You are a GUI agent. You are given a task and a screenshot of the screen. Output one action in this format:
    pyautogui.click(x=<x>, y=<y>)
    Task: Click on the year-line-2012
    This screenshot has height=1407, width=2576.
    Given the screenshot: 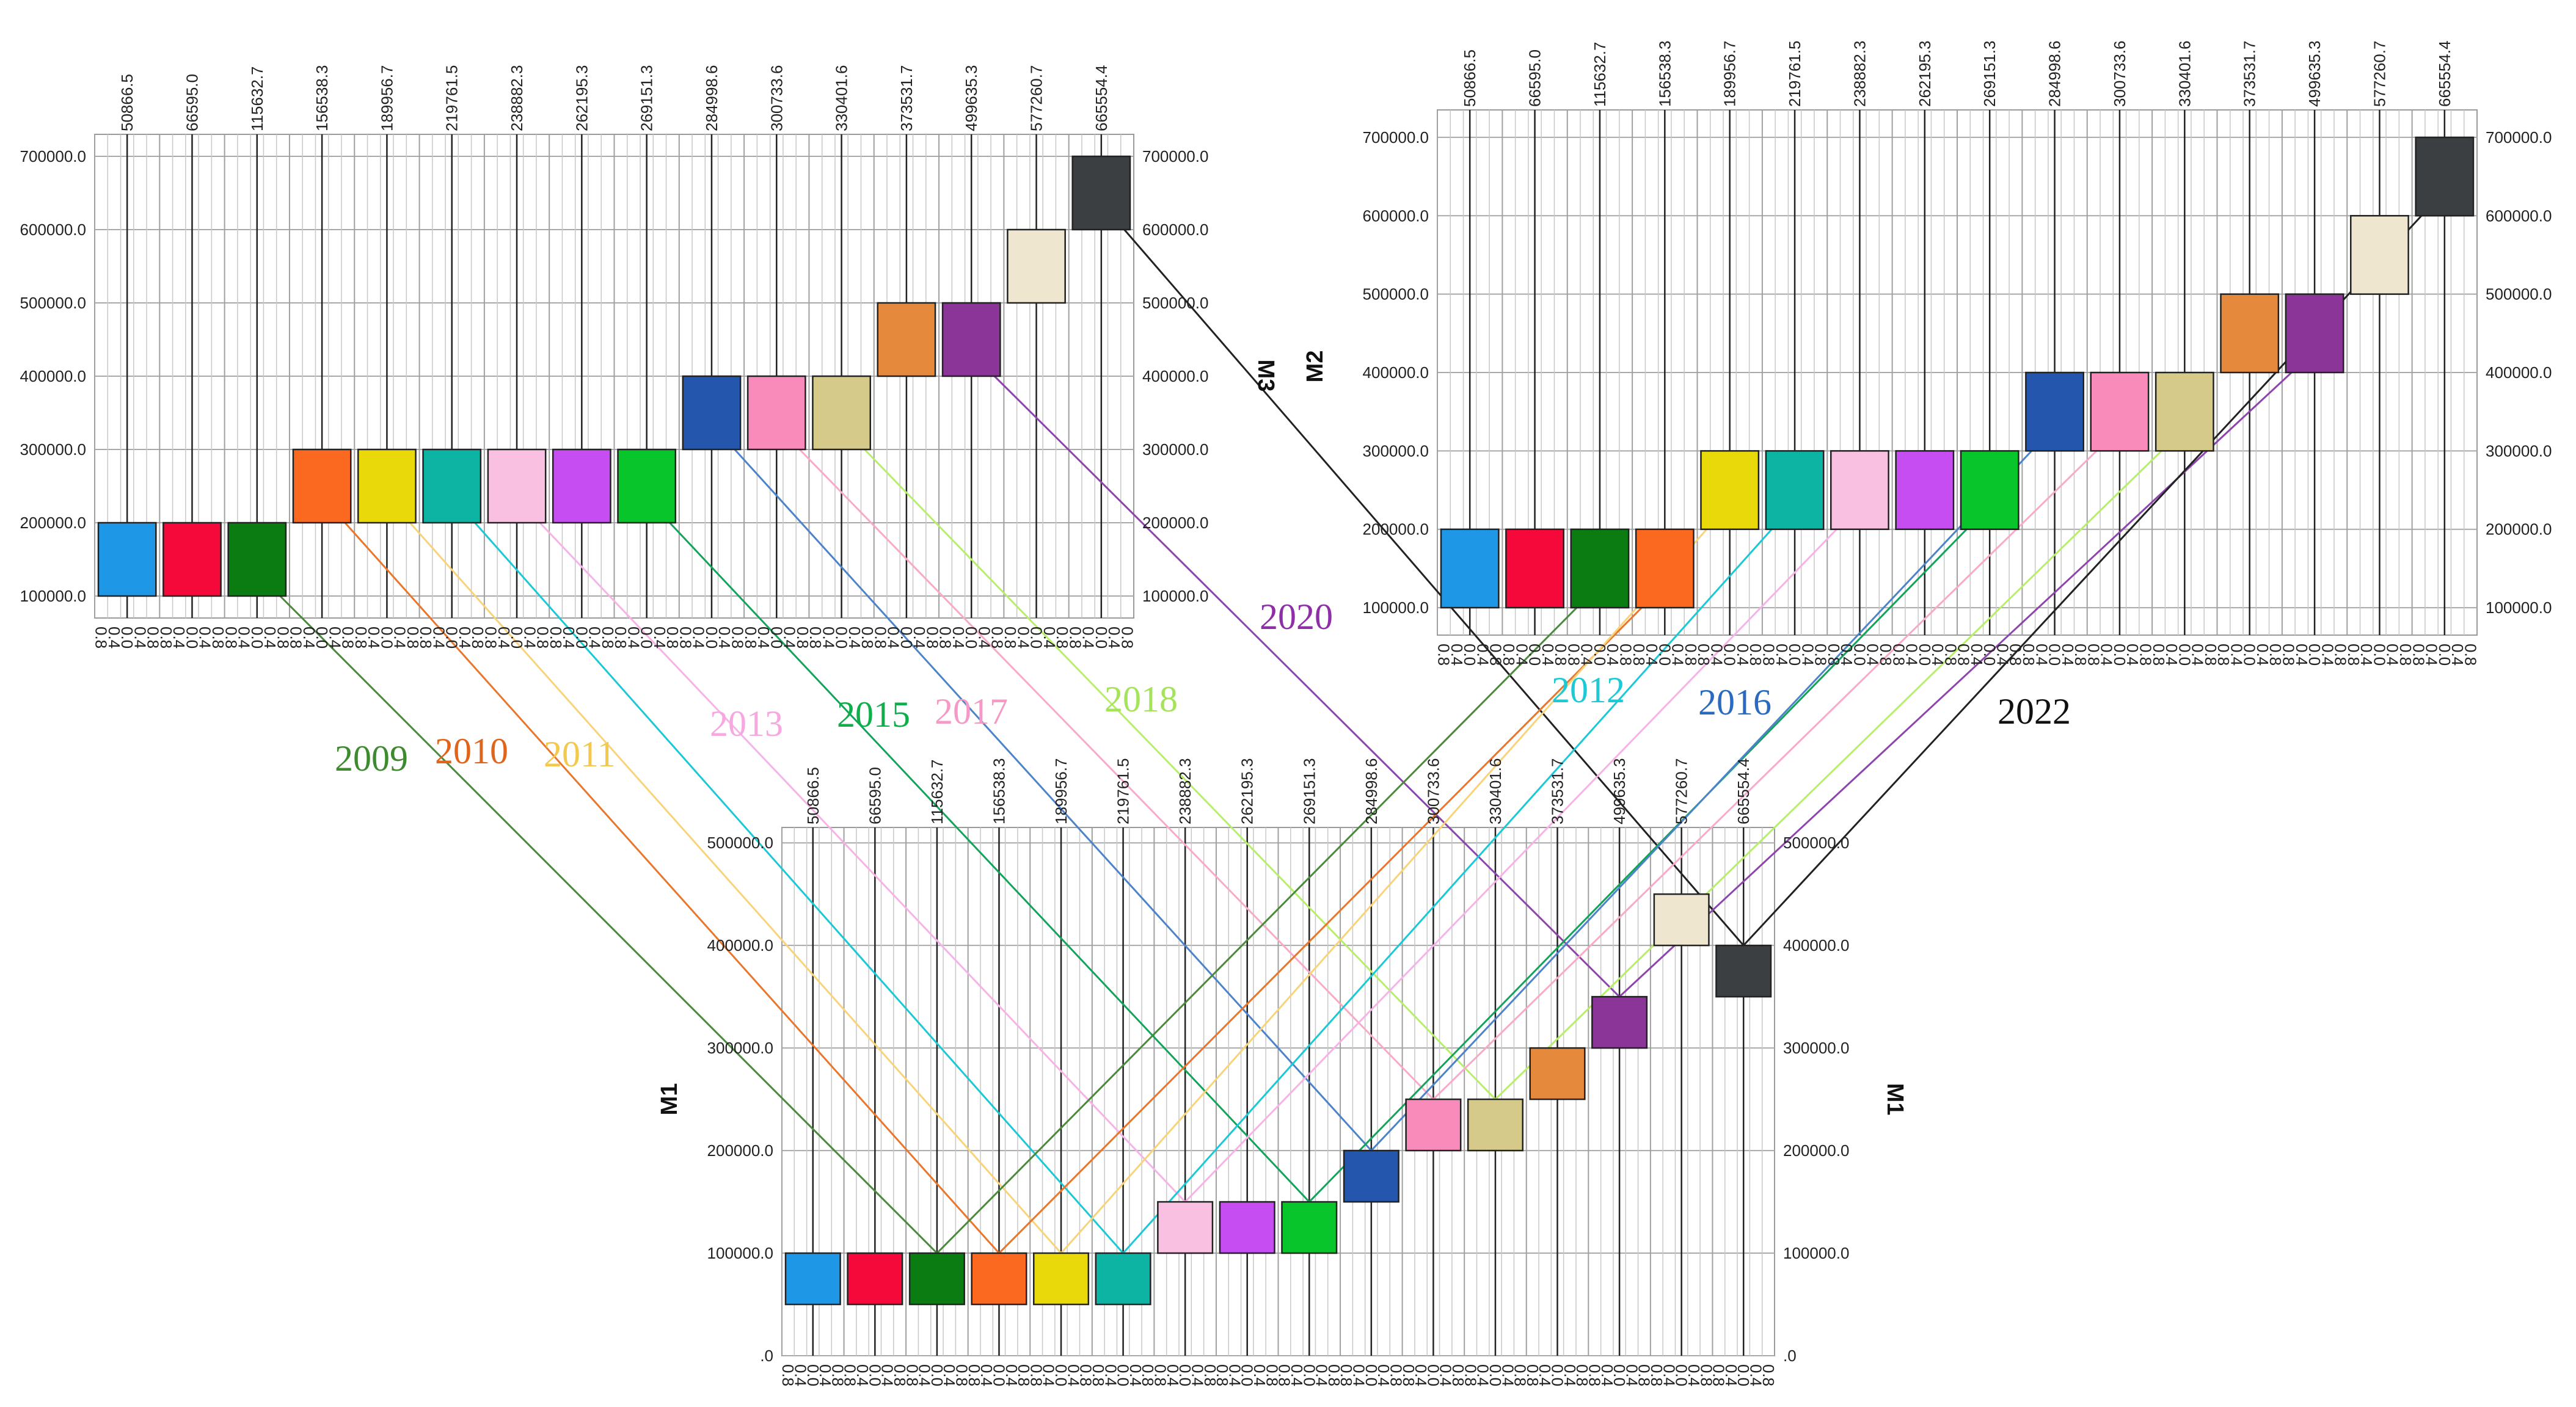 What is the action you would take?
    pyautogui.click(x=799, y=888)
    